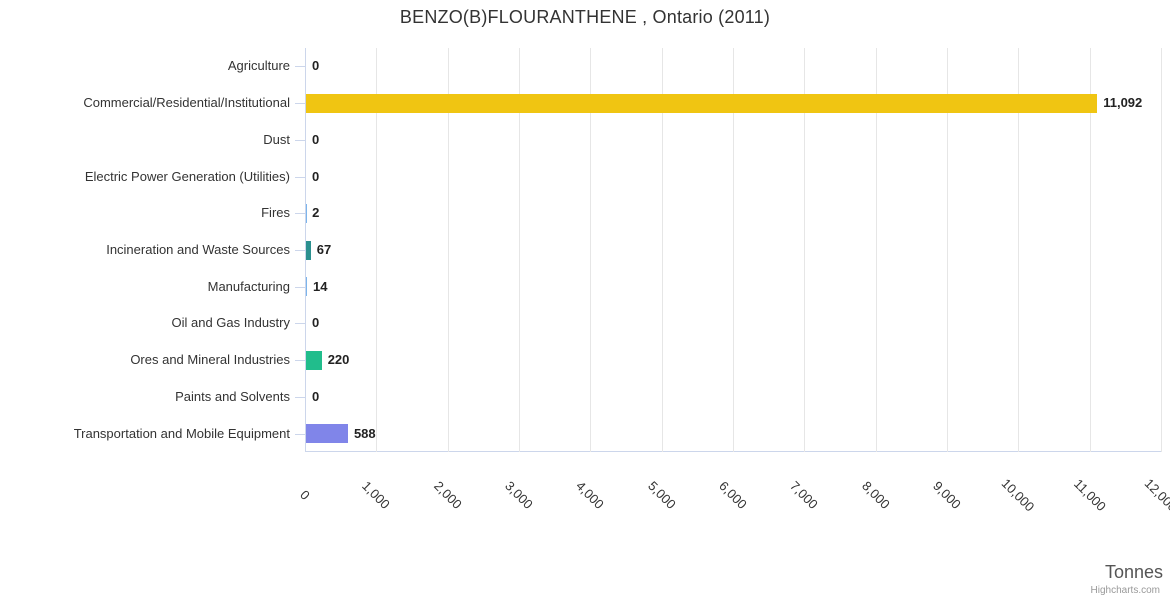 Image resolution: width=1170 pixels, height=600 pixels. Describe the element at coordinates (376, 495) in the screenshot. I see `x-tick-label: 1,000` at that location.